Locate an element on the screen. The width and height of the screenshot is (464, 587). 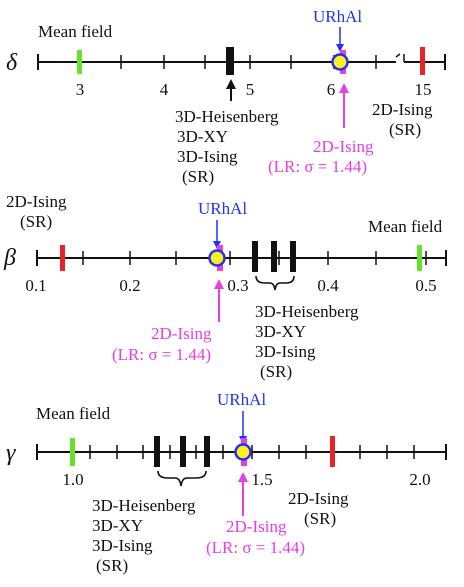
gamma-lr-2d-ising-label-line: 2D-Ising is located at coordinates (256, 526).